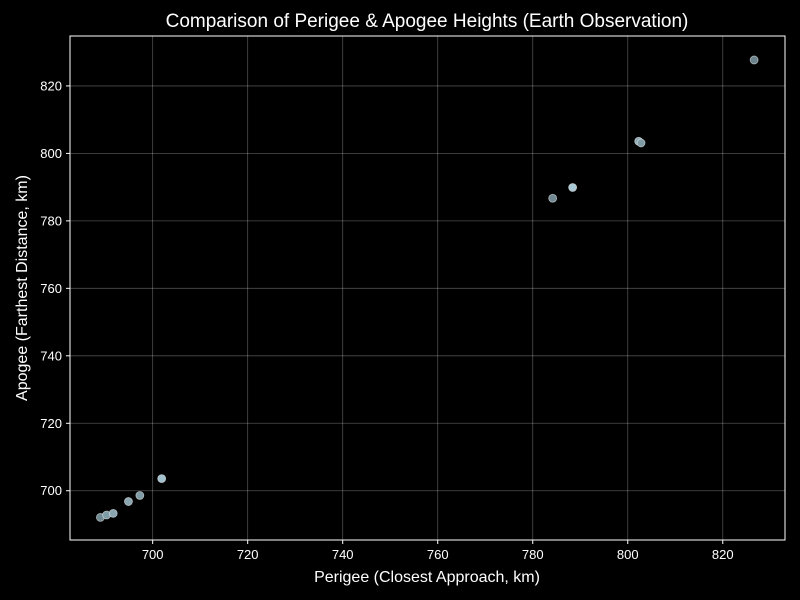 The height and width of the screenshot is (600, 800). I want to click on y-tick-label: 740, so click(51, 355).